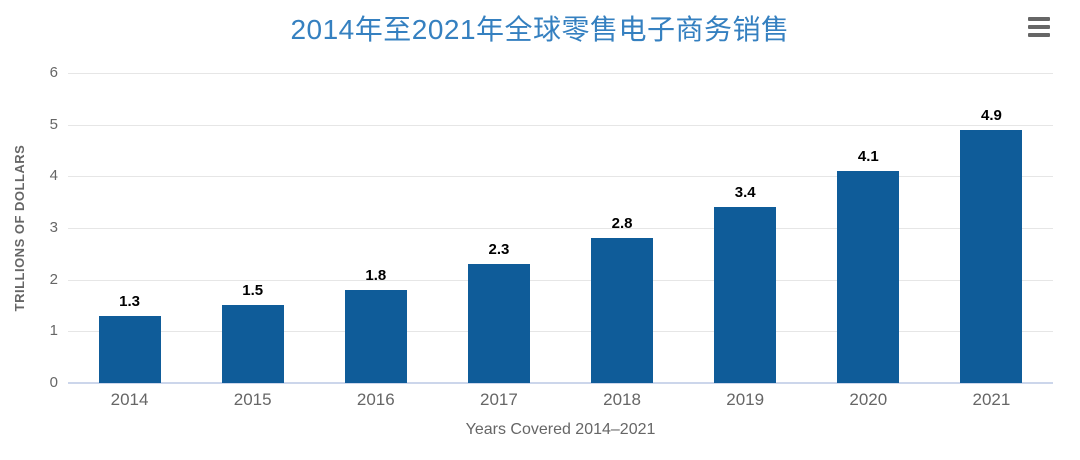  I want to click on bar-slot-2020: 4.1, so click(868, 228).